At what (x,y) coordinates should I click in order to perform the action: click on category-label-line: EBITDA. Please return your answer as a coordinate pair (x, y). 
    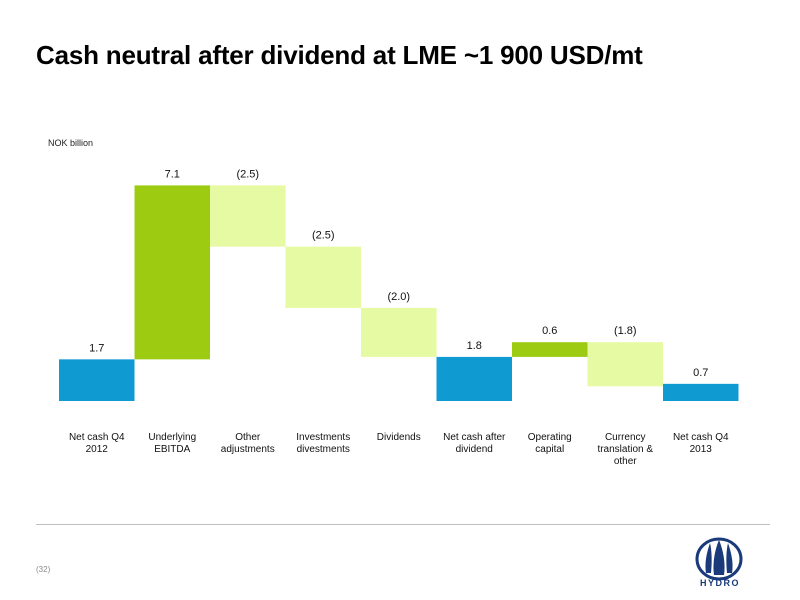
    Looking at the image, I should click on (172, 449).